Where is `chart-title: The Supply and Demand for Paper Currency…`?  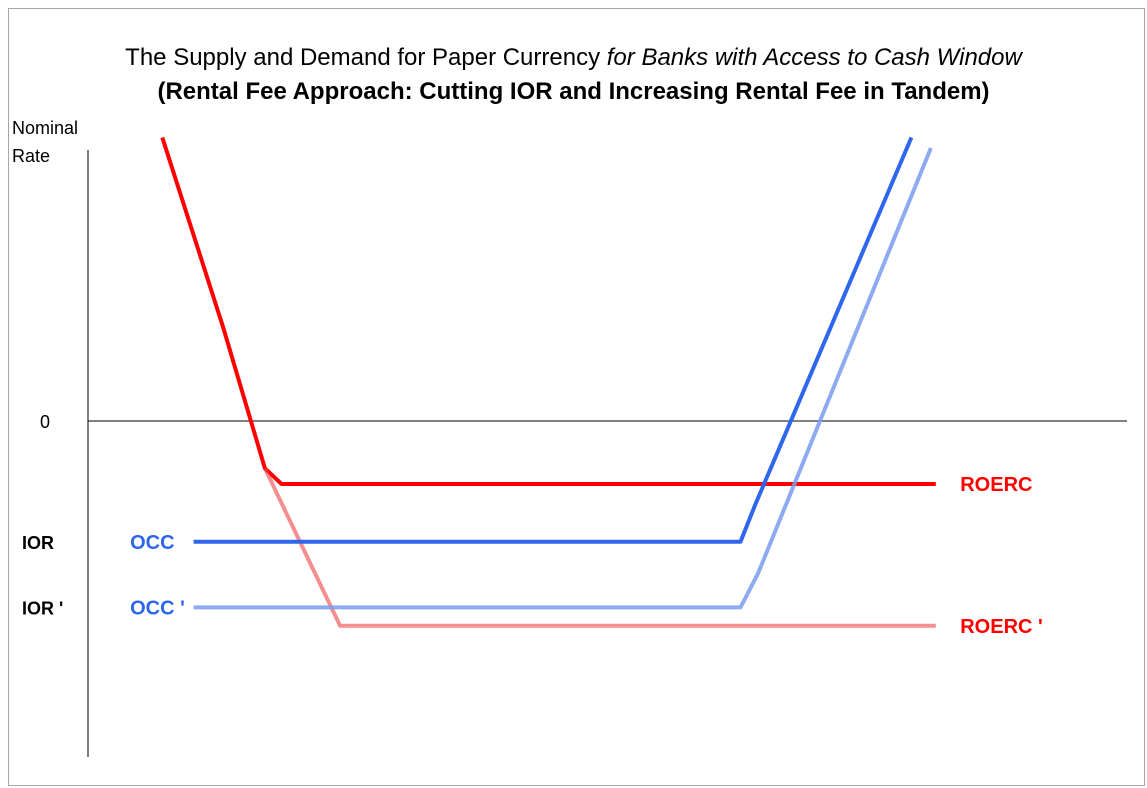 chart-title: The Supply and Demand for Paper Currency… is located at coordinates (573, 58).